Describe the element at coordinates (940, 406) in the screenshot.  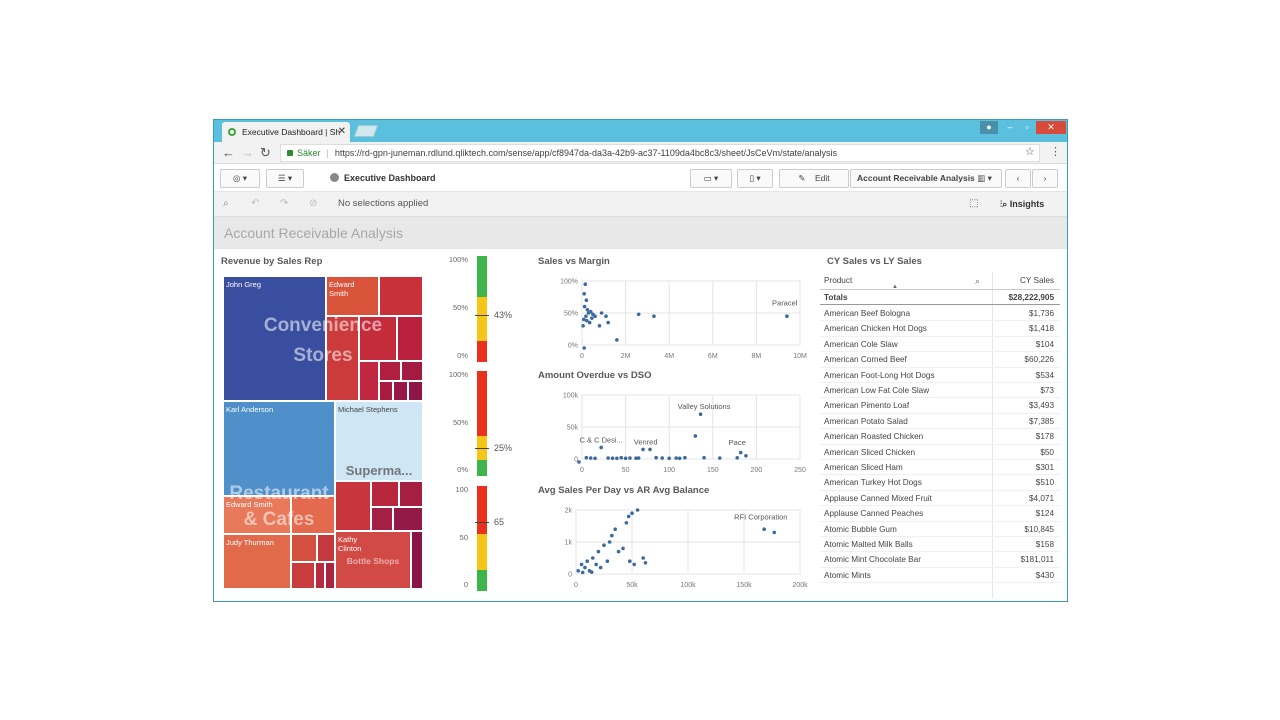
I see `table-row: American Pimento Loaf $3,493` at that location.